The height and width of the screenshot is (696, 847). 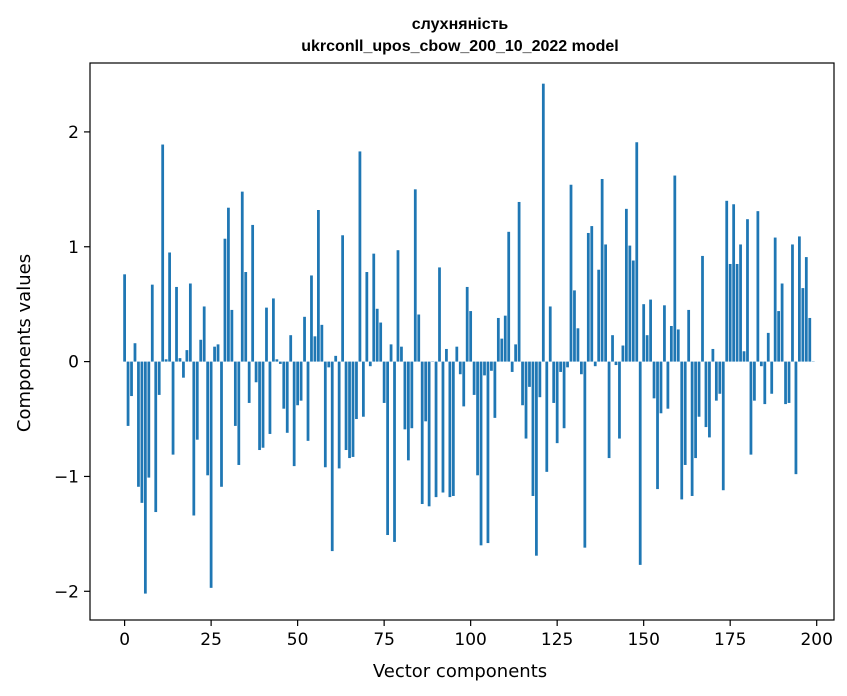 I want to click on chart-subtitle: ukrconll_upos_cbow_200_10_2022 model, so click(x=459, y=46).